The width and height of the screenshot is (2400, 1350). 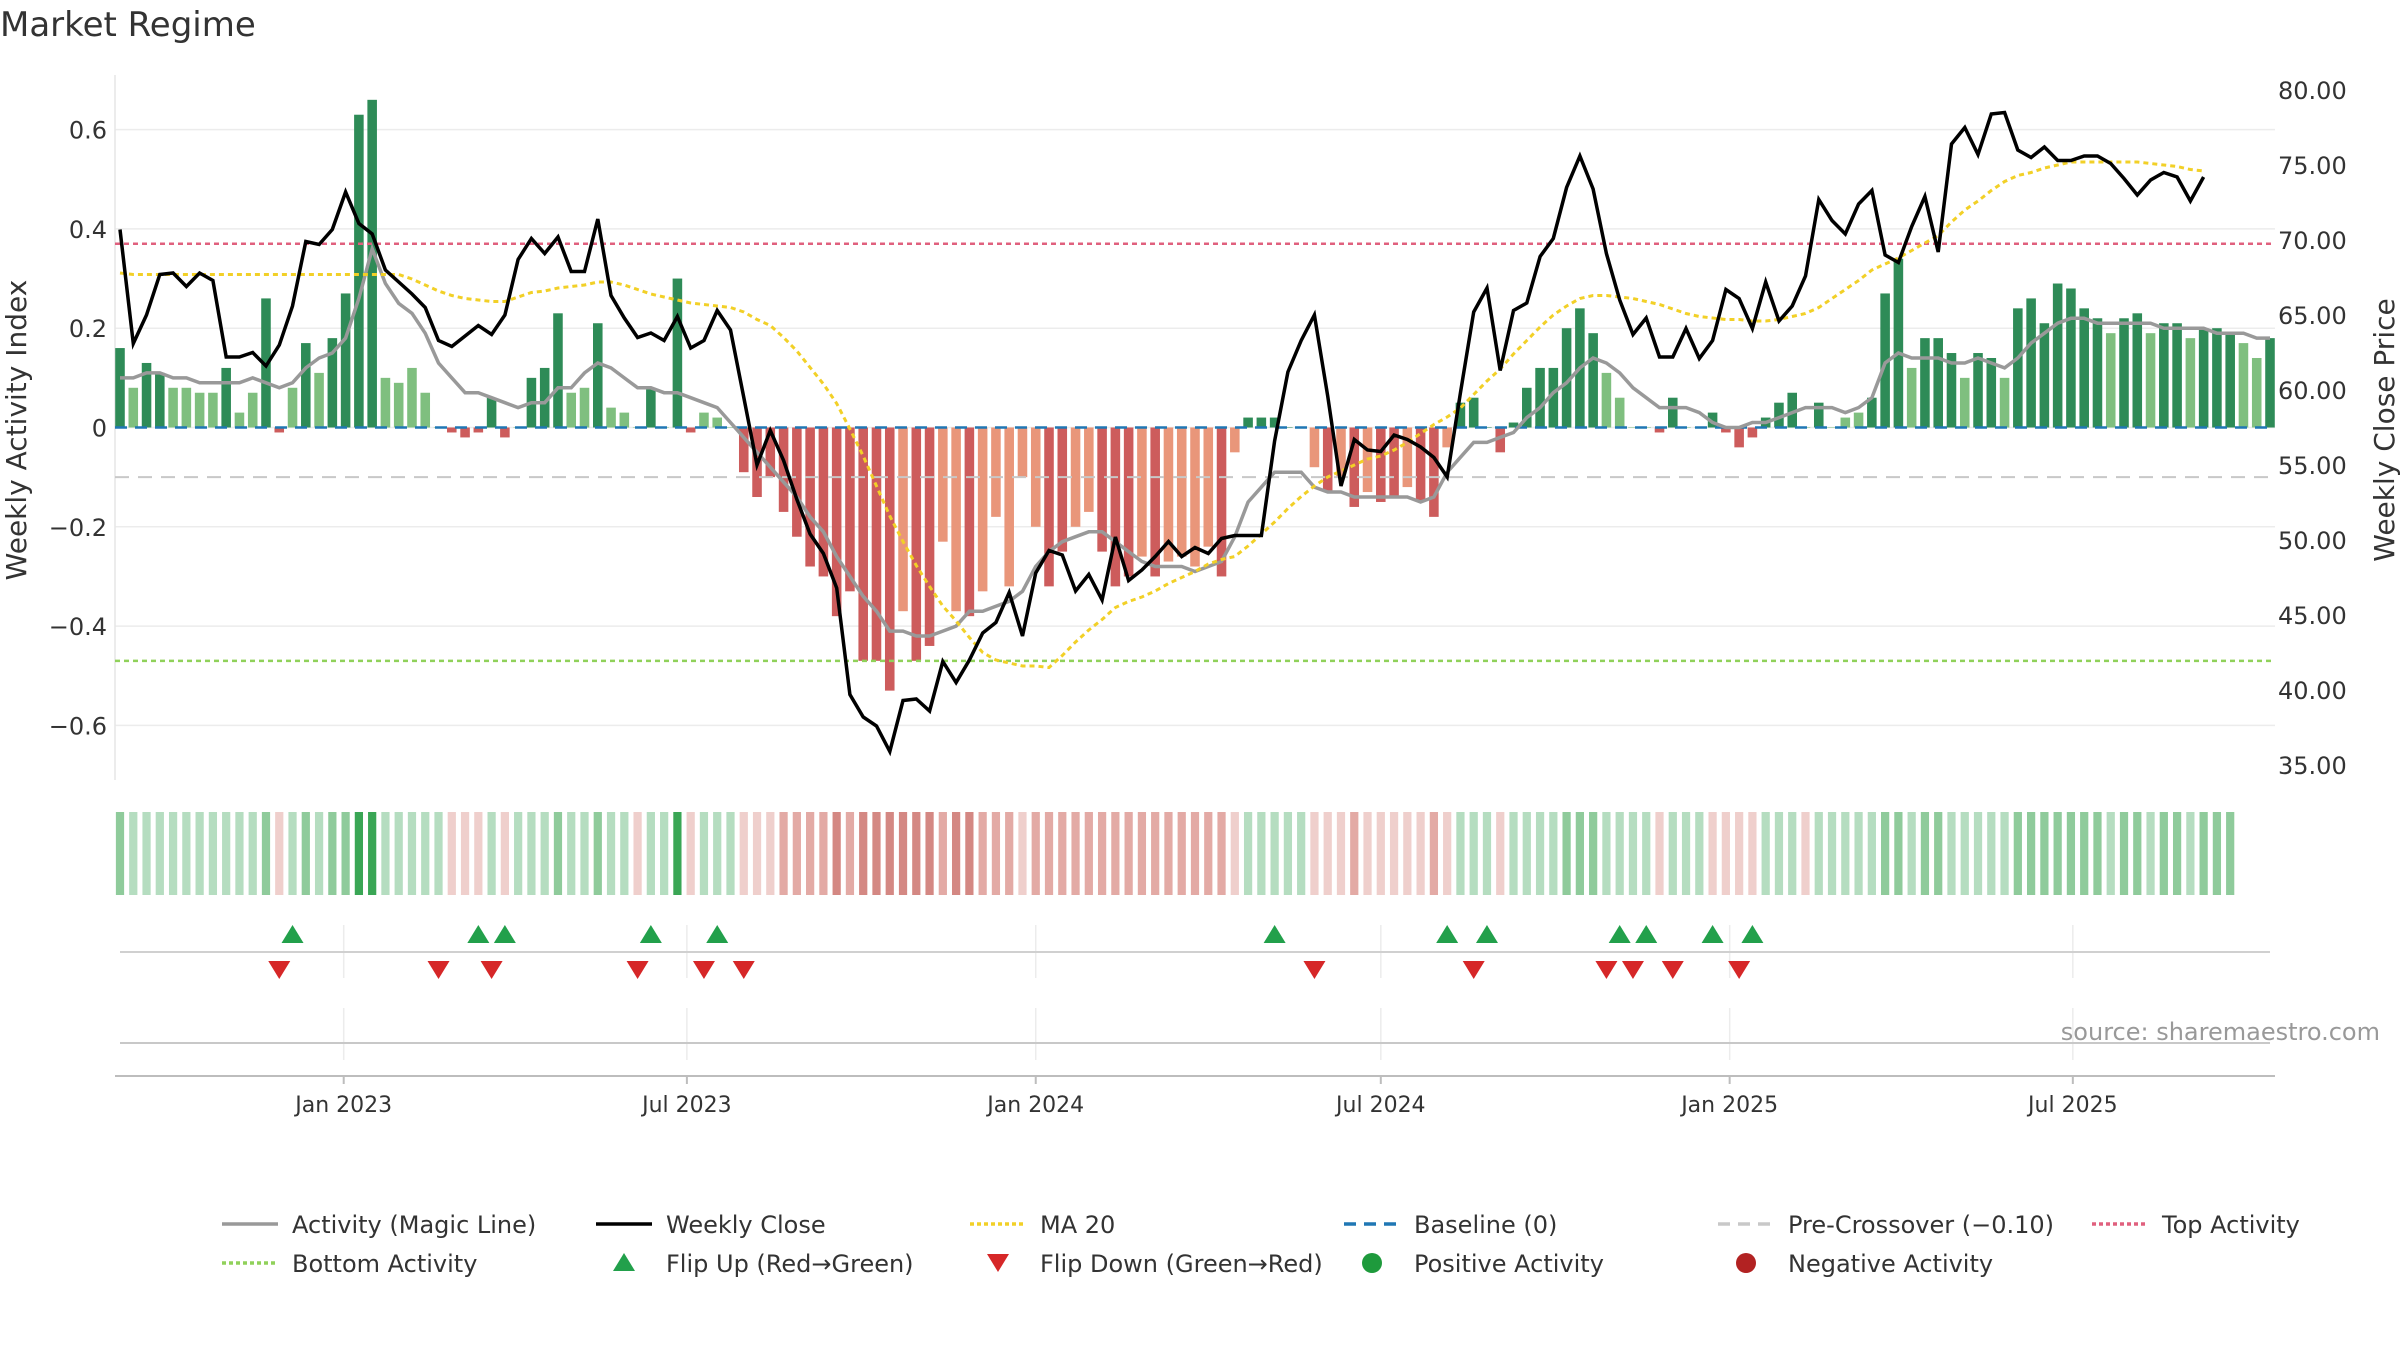 What do you see at coordinates (1175, 853) in the screenshot?
I see `regime-strip` at bounding box center [1175, 853].